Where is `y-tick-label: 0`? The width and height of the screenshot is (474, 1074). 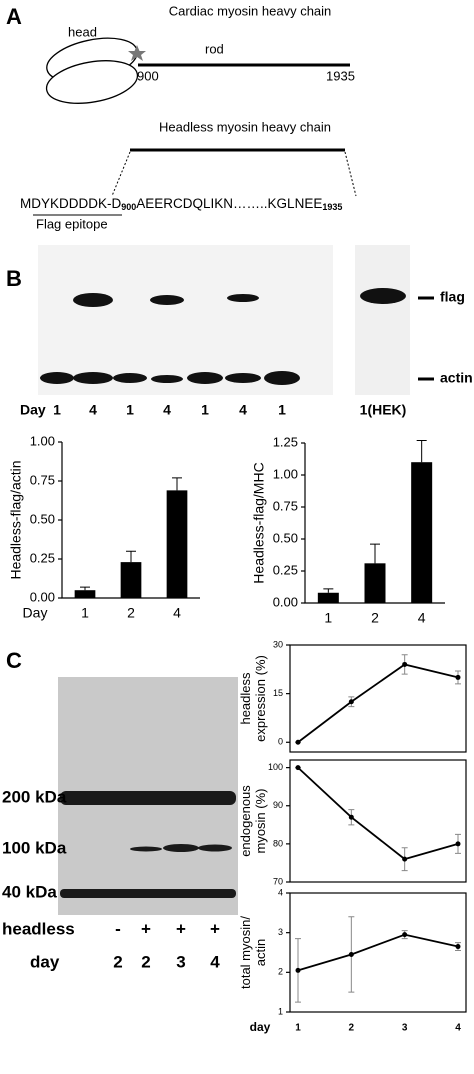 y-tick-label: 0 is located at coordinates (280, 742).